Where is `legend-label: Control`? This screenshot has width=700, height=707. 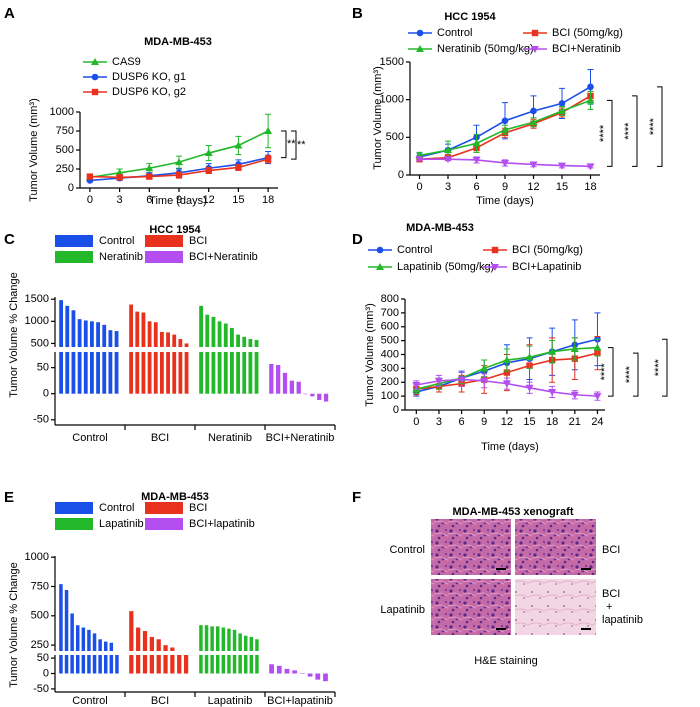
legend-label: Control is located at coordinates (414, 250).